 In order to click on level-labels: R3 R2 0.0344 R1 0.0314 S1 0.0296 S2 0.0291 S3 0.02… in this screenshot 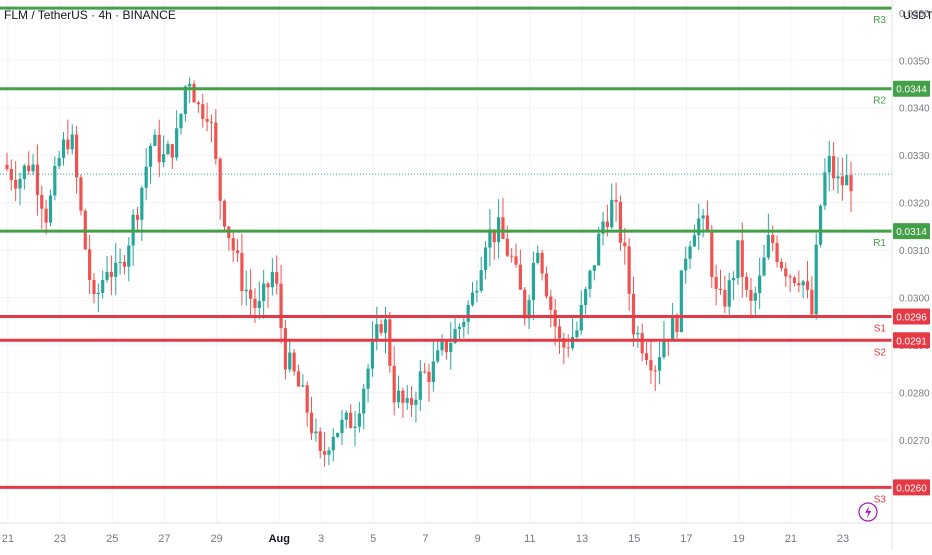, I will do `click(901, 260)`.